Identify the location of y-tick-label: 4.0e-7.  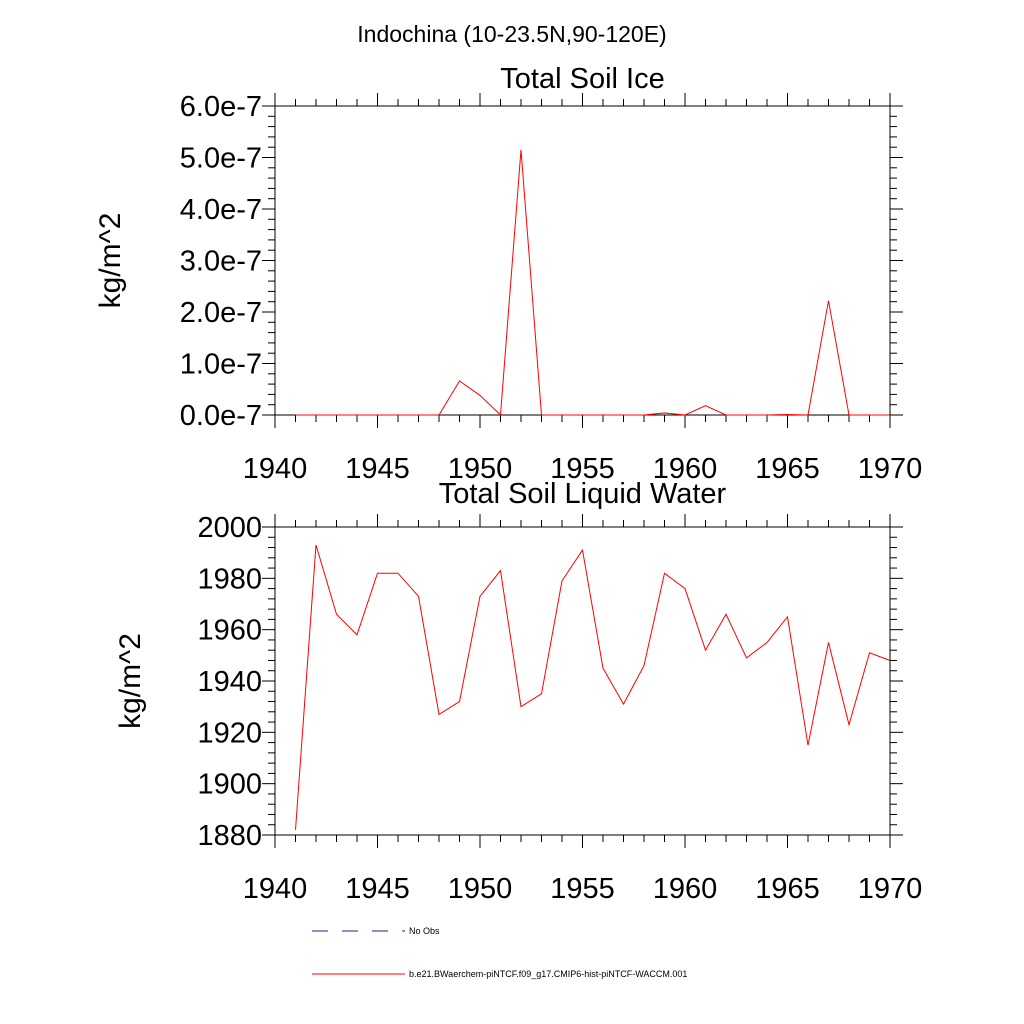
(221, 210).